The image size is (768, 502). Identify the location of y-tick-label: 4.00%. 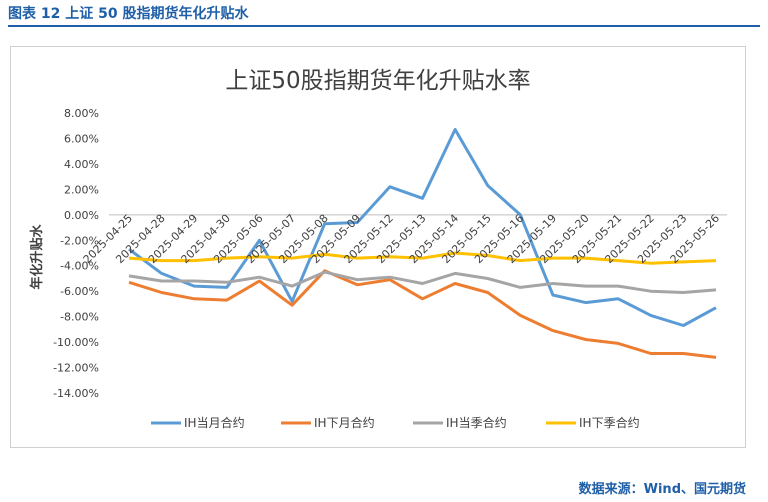
(81, 164).